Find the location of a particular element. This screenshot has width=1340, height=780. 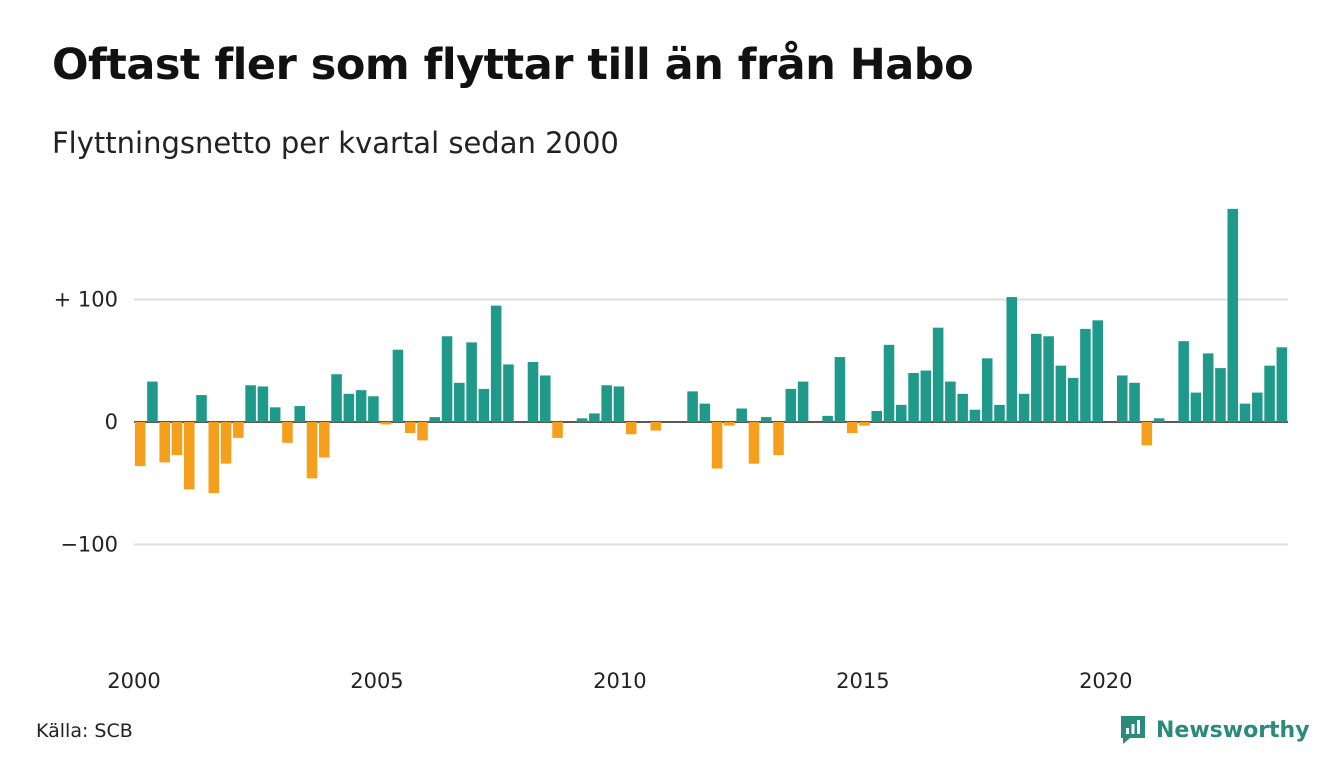

chart-subtitle: Flyttningsnetto per kvartal sedan 2000 is located at coordinates (335, 143).